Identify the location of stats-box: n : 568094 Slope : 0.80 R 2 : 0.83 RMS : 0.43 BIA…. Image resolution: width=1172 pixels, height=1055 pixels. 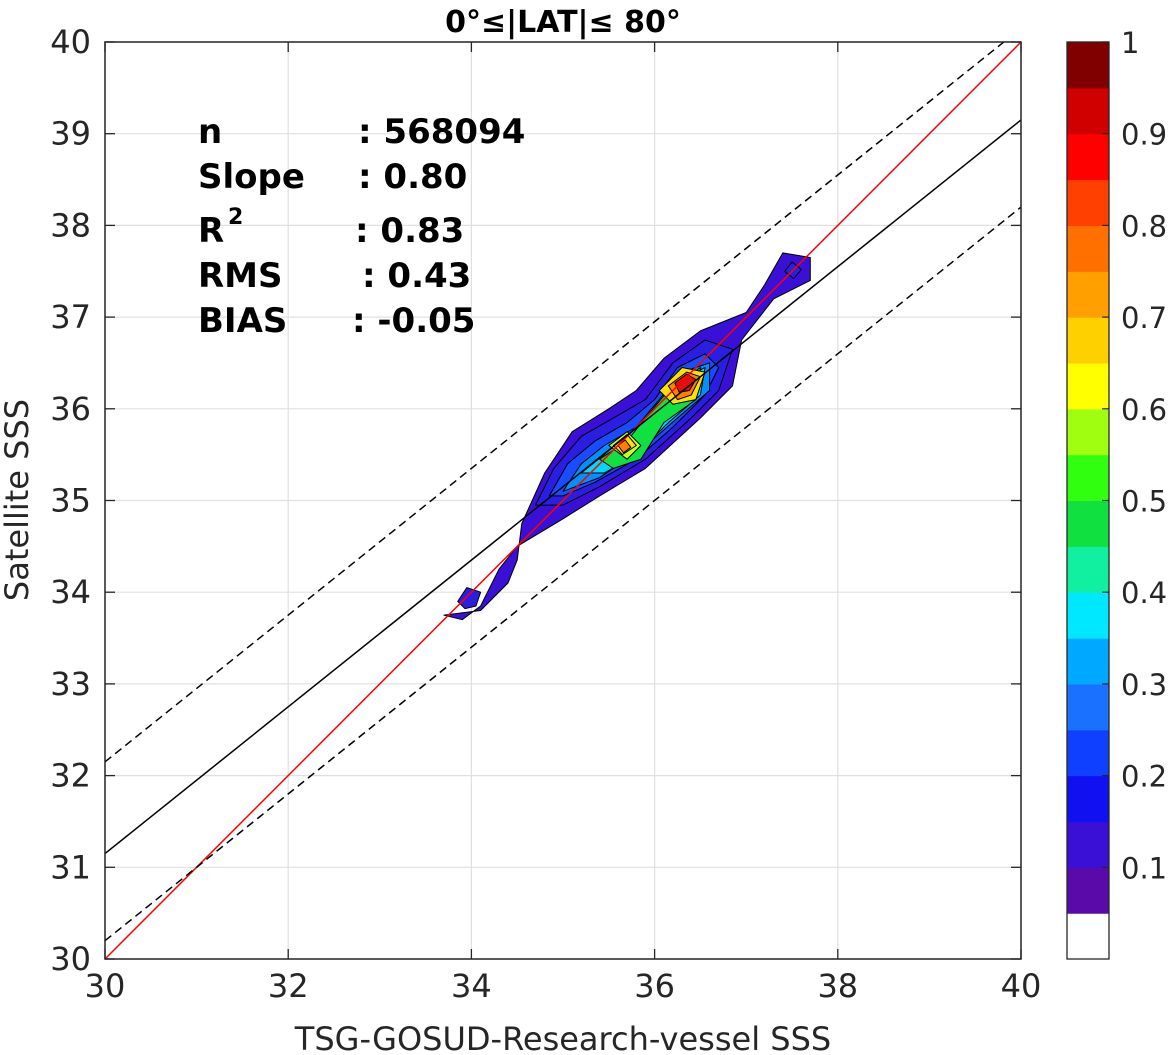
(361, 226).